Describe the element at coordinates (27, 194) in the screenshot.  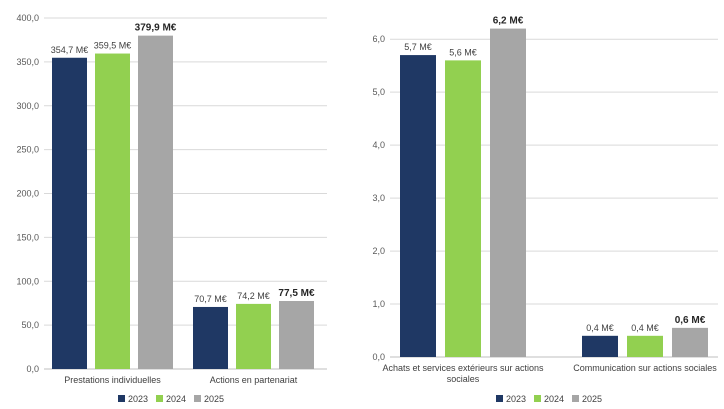
I see `y-tick-label: 200,0` at that location.